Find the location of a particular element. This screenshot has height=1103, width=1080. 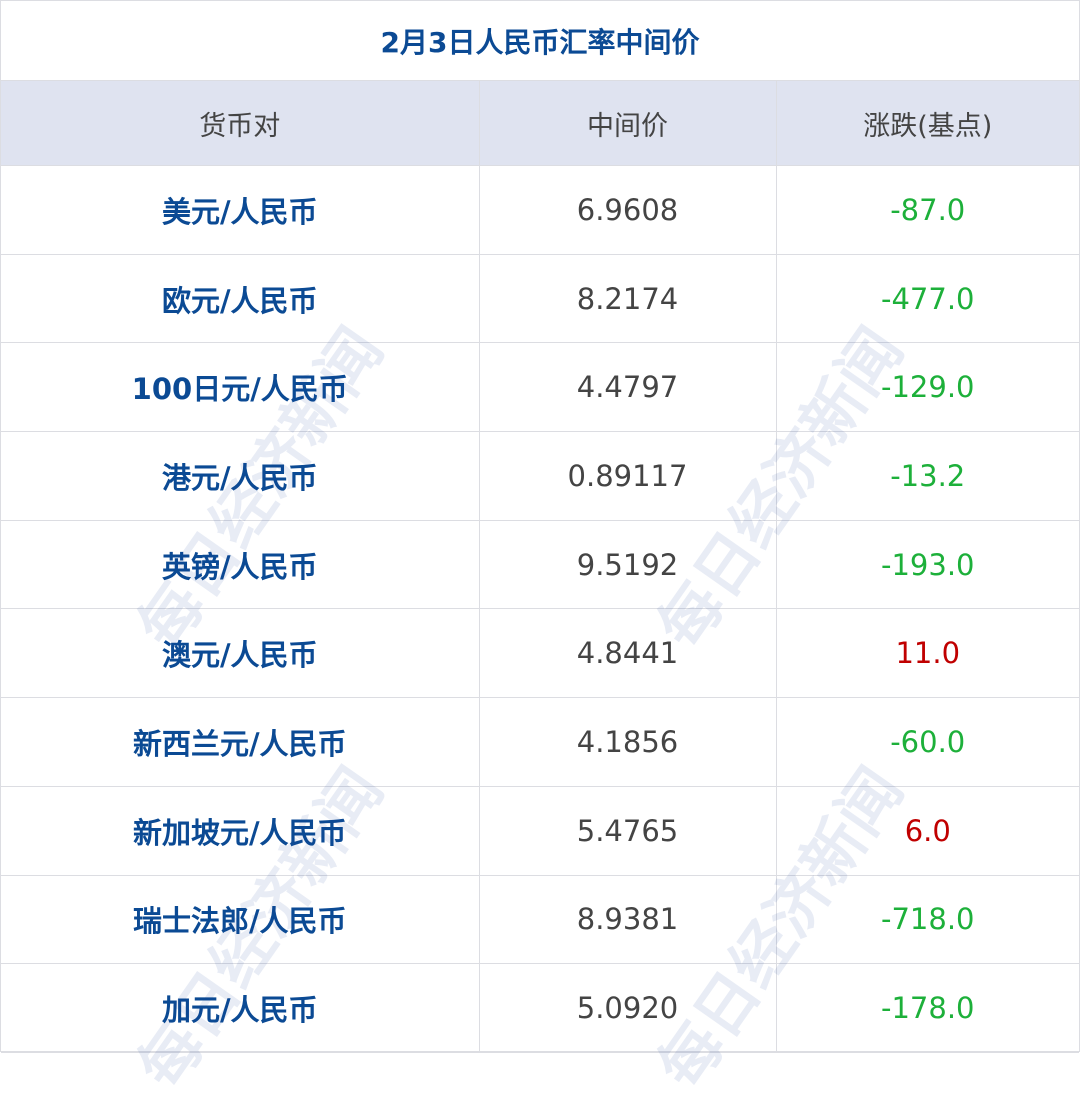

currency-pair: 欧元/人民币 is located at coordinates (240, 298).